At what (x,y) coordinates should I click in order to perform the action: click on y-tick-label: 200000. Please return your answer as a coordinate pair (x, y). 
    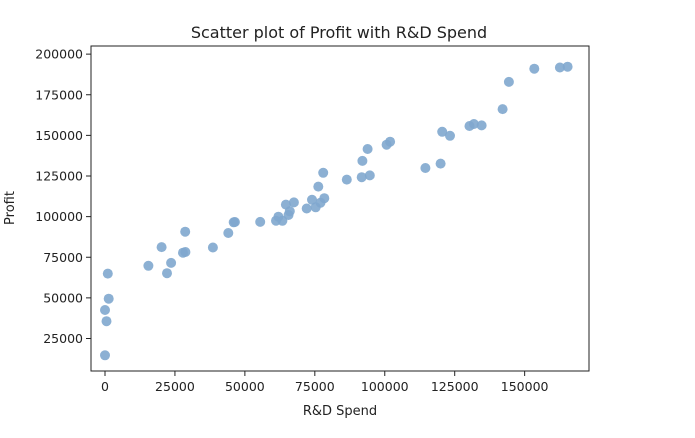
    Looking at the image, I should click on (59, 54).